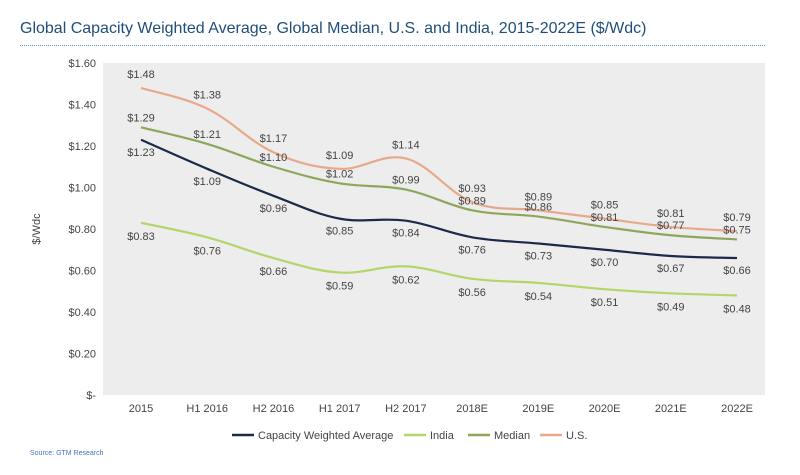 This screenshot has height=475, width=800. I want to click on x-tick-label: 2020E, so click(605, 409).